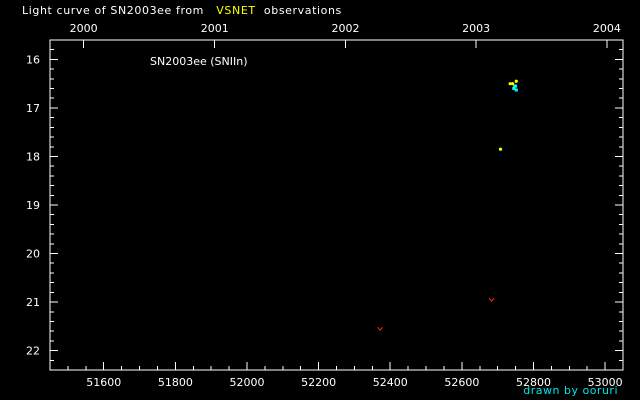 The image size is (640, 400). Describe the element at coordinates (302, 10) in the screenshot. I see `title-suffix: observations` at that location.